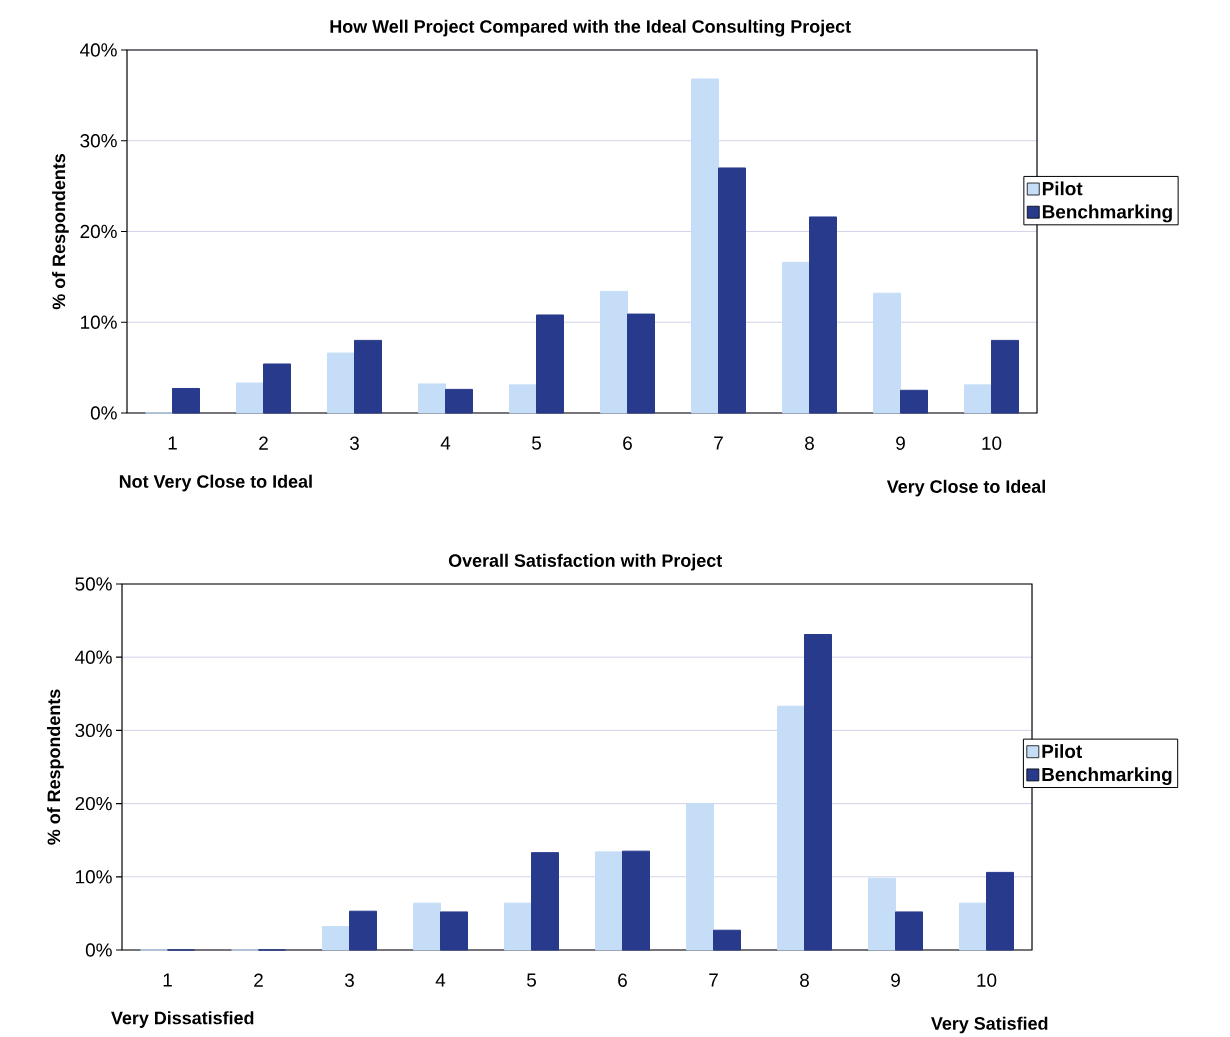 The image size is (1230, 1037). What do you see at coordinates (215, 483) in the screenshot?
I see `text: Not Very Close to Ideal` at bounding box center [215, 483].